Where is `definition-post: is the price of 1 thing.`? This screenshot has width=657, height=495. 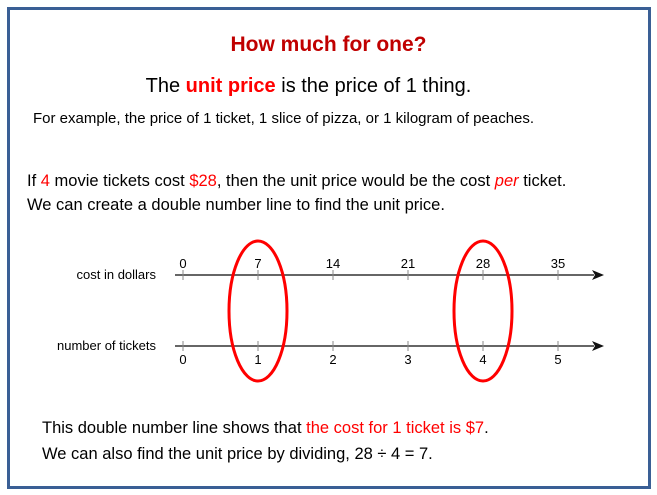 definition-post: is the price of 1 thing. is located at coordinates (373, 86).